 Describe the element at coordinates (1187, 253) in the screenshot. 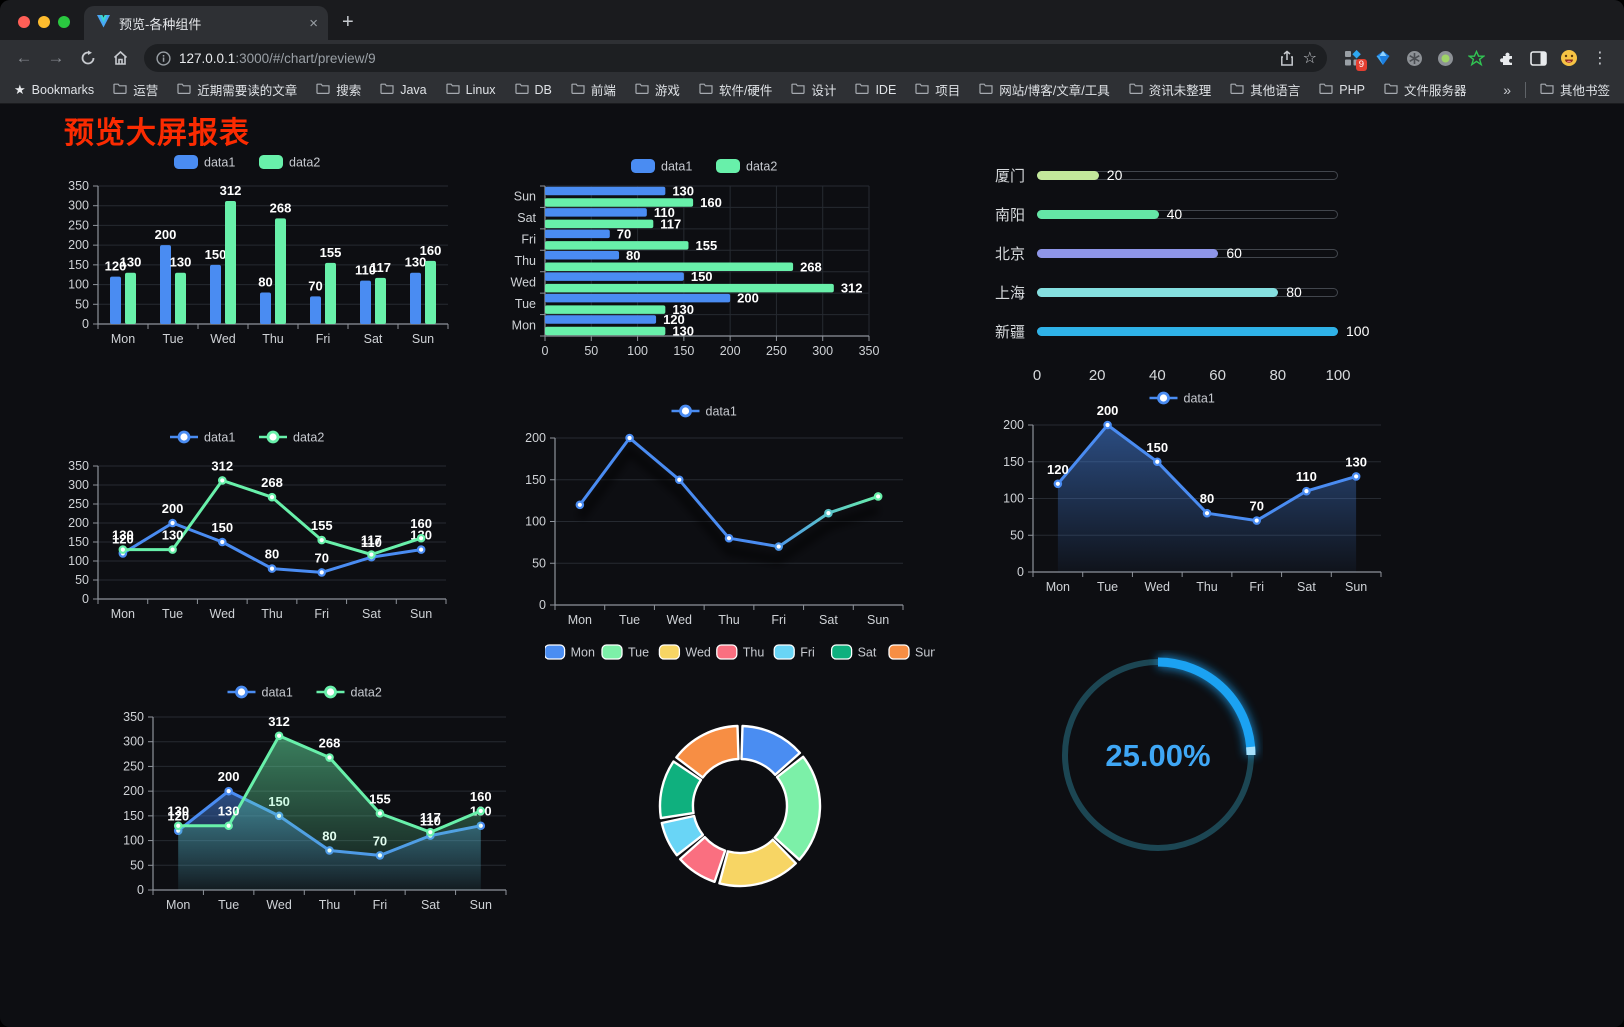

I see `progress-track: 60` at that location.